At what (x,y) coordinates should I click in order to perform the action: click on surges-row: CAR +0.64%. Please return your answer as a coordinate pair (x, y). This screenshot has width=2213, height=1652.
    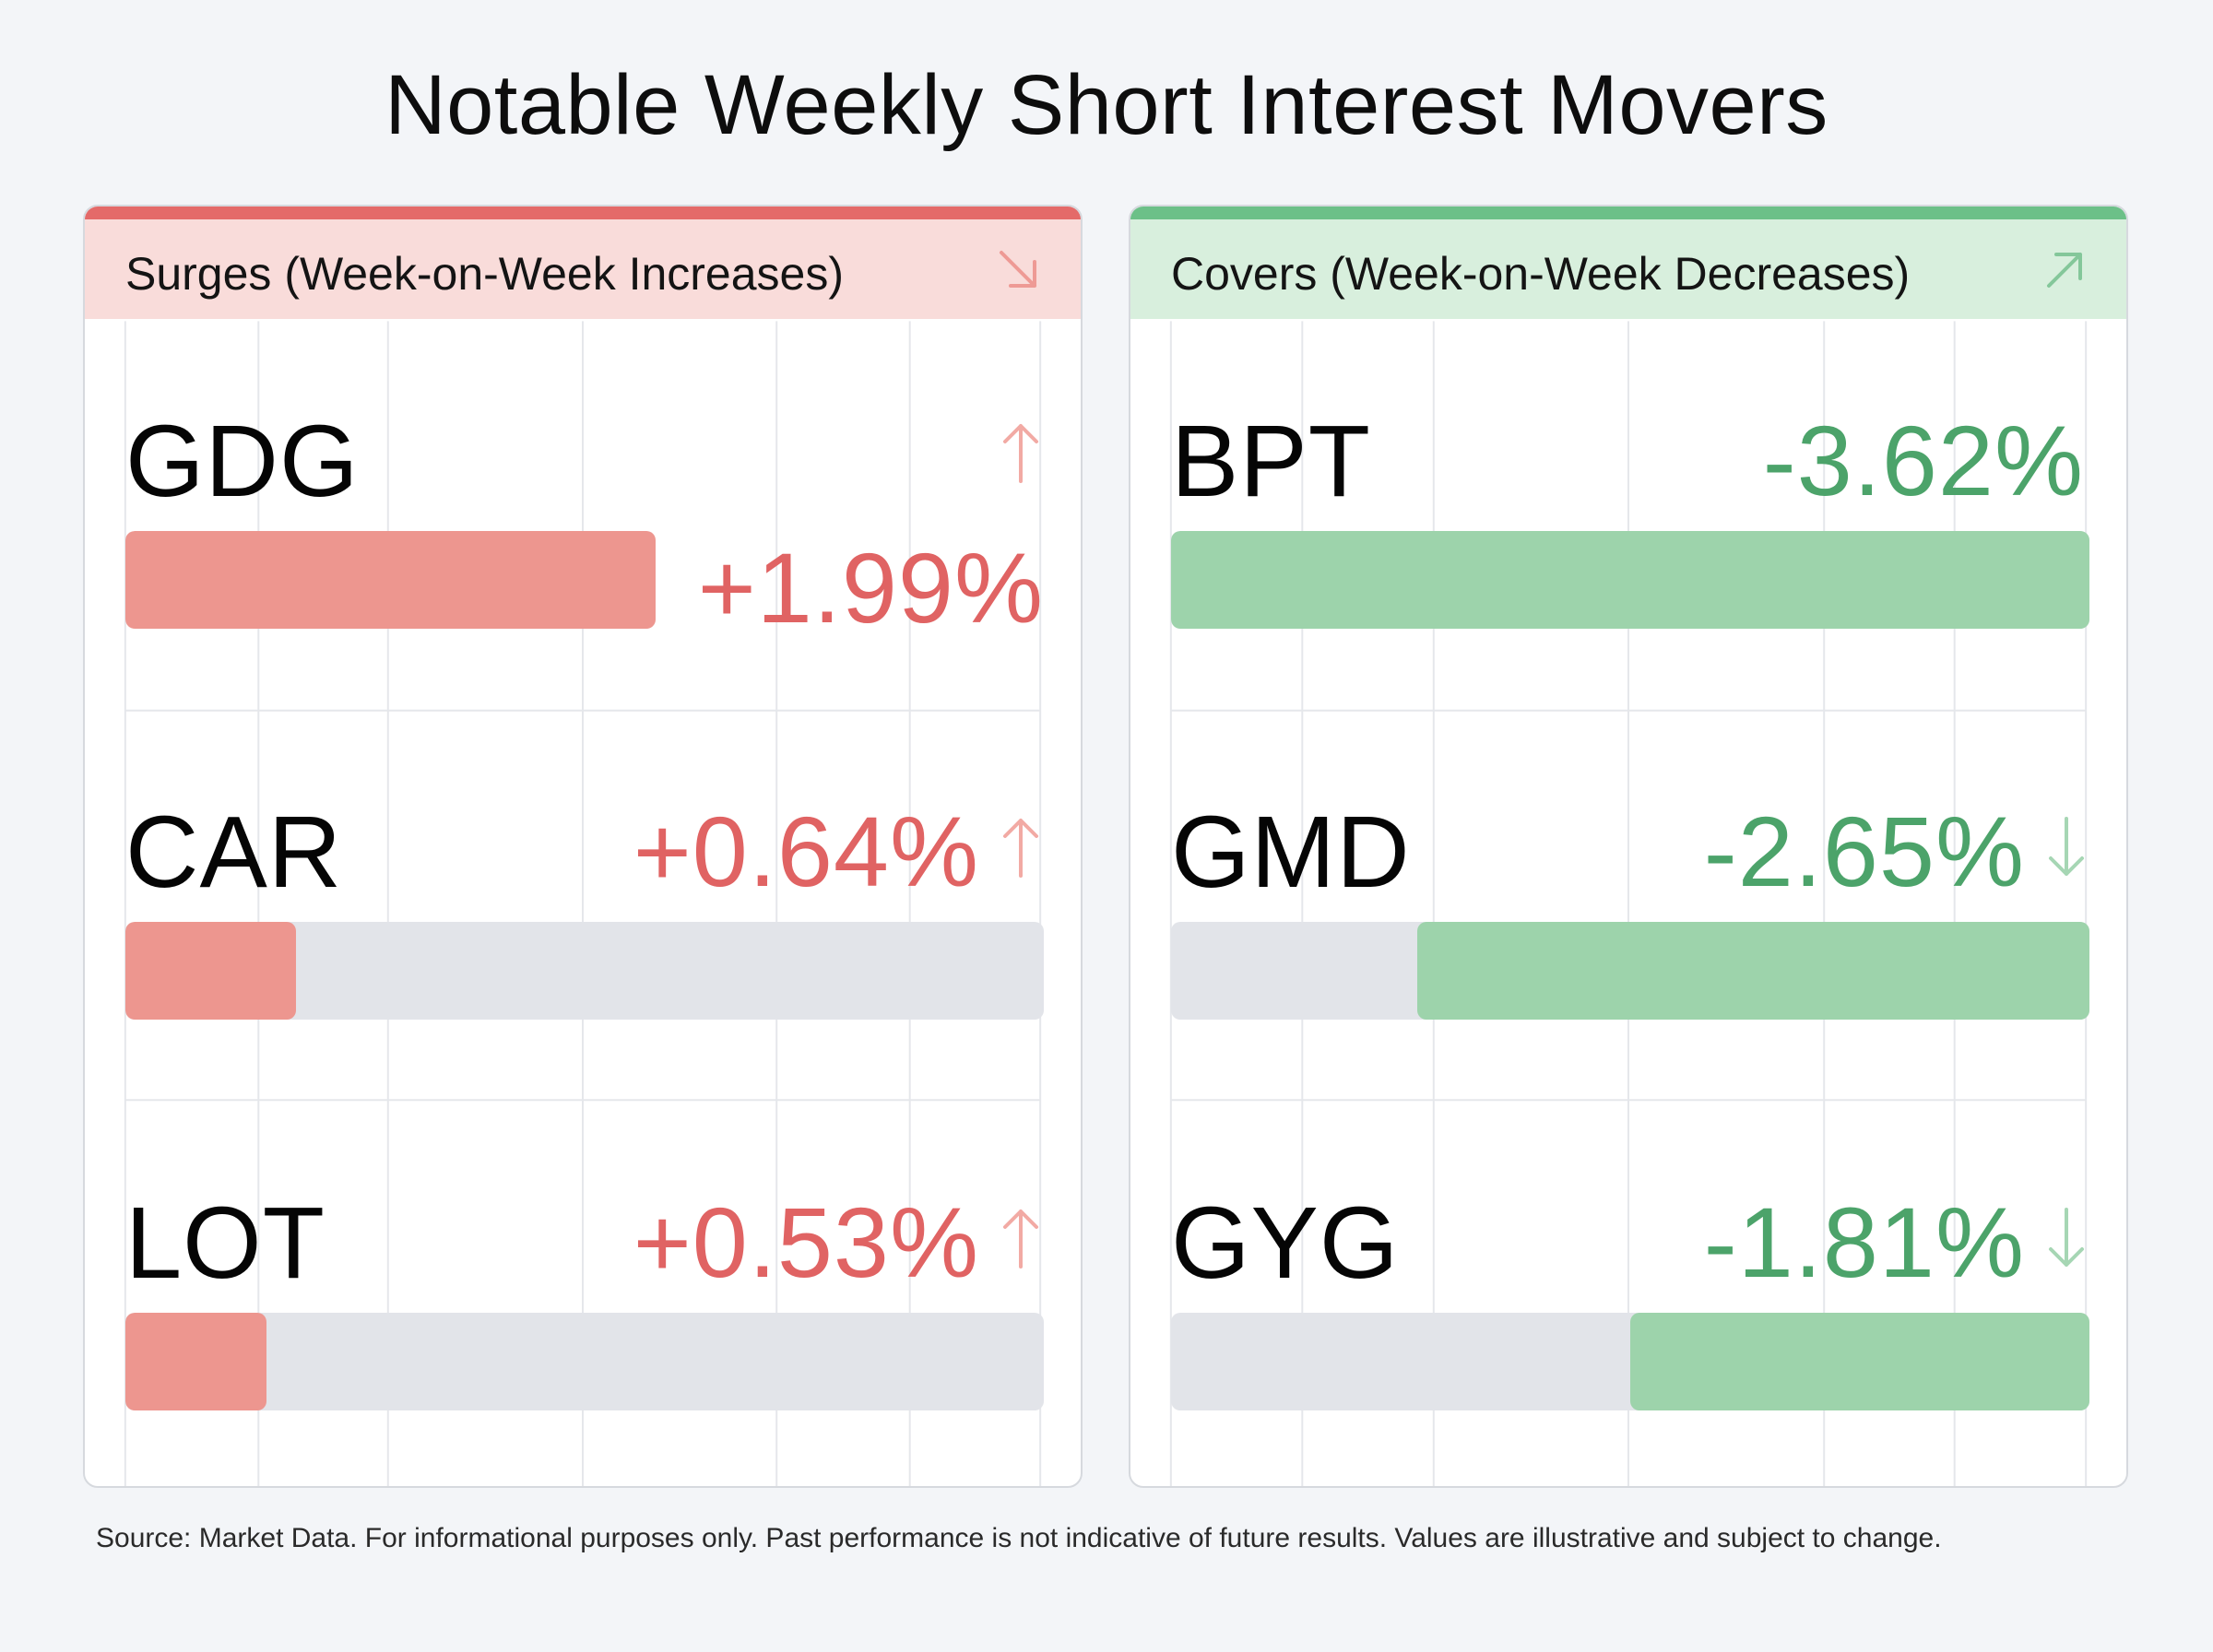
    Looking at the image, I should click on (584, 905).